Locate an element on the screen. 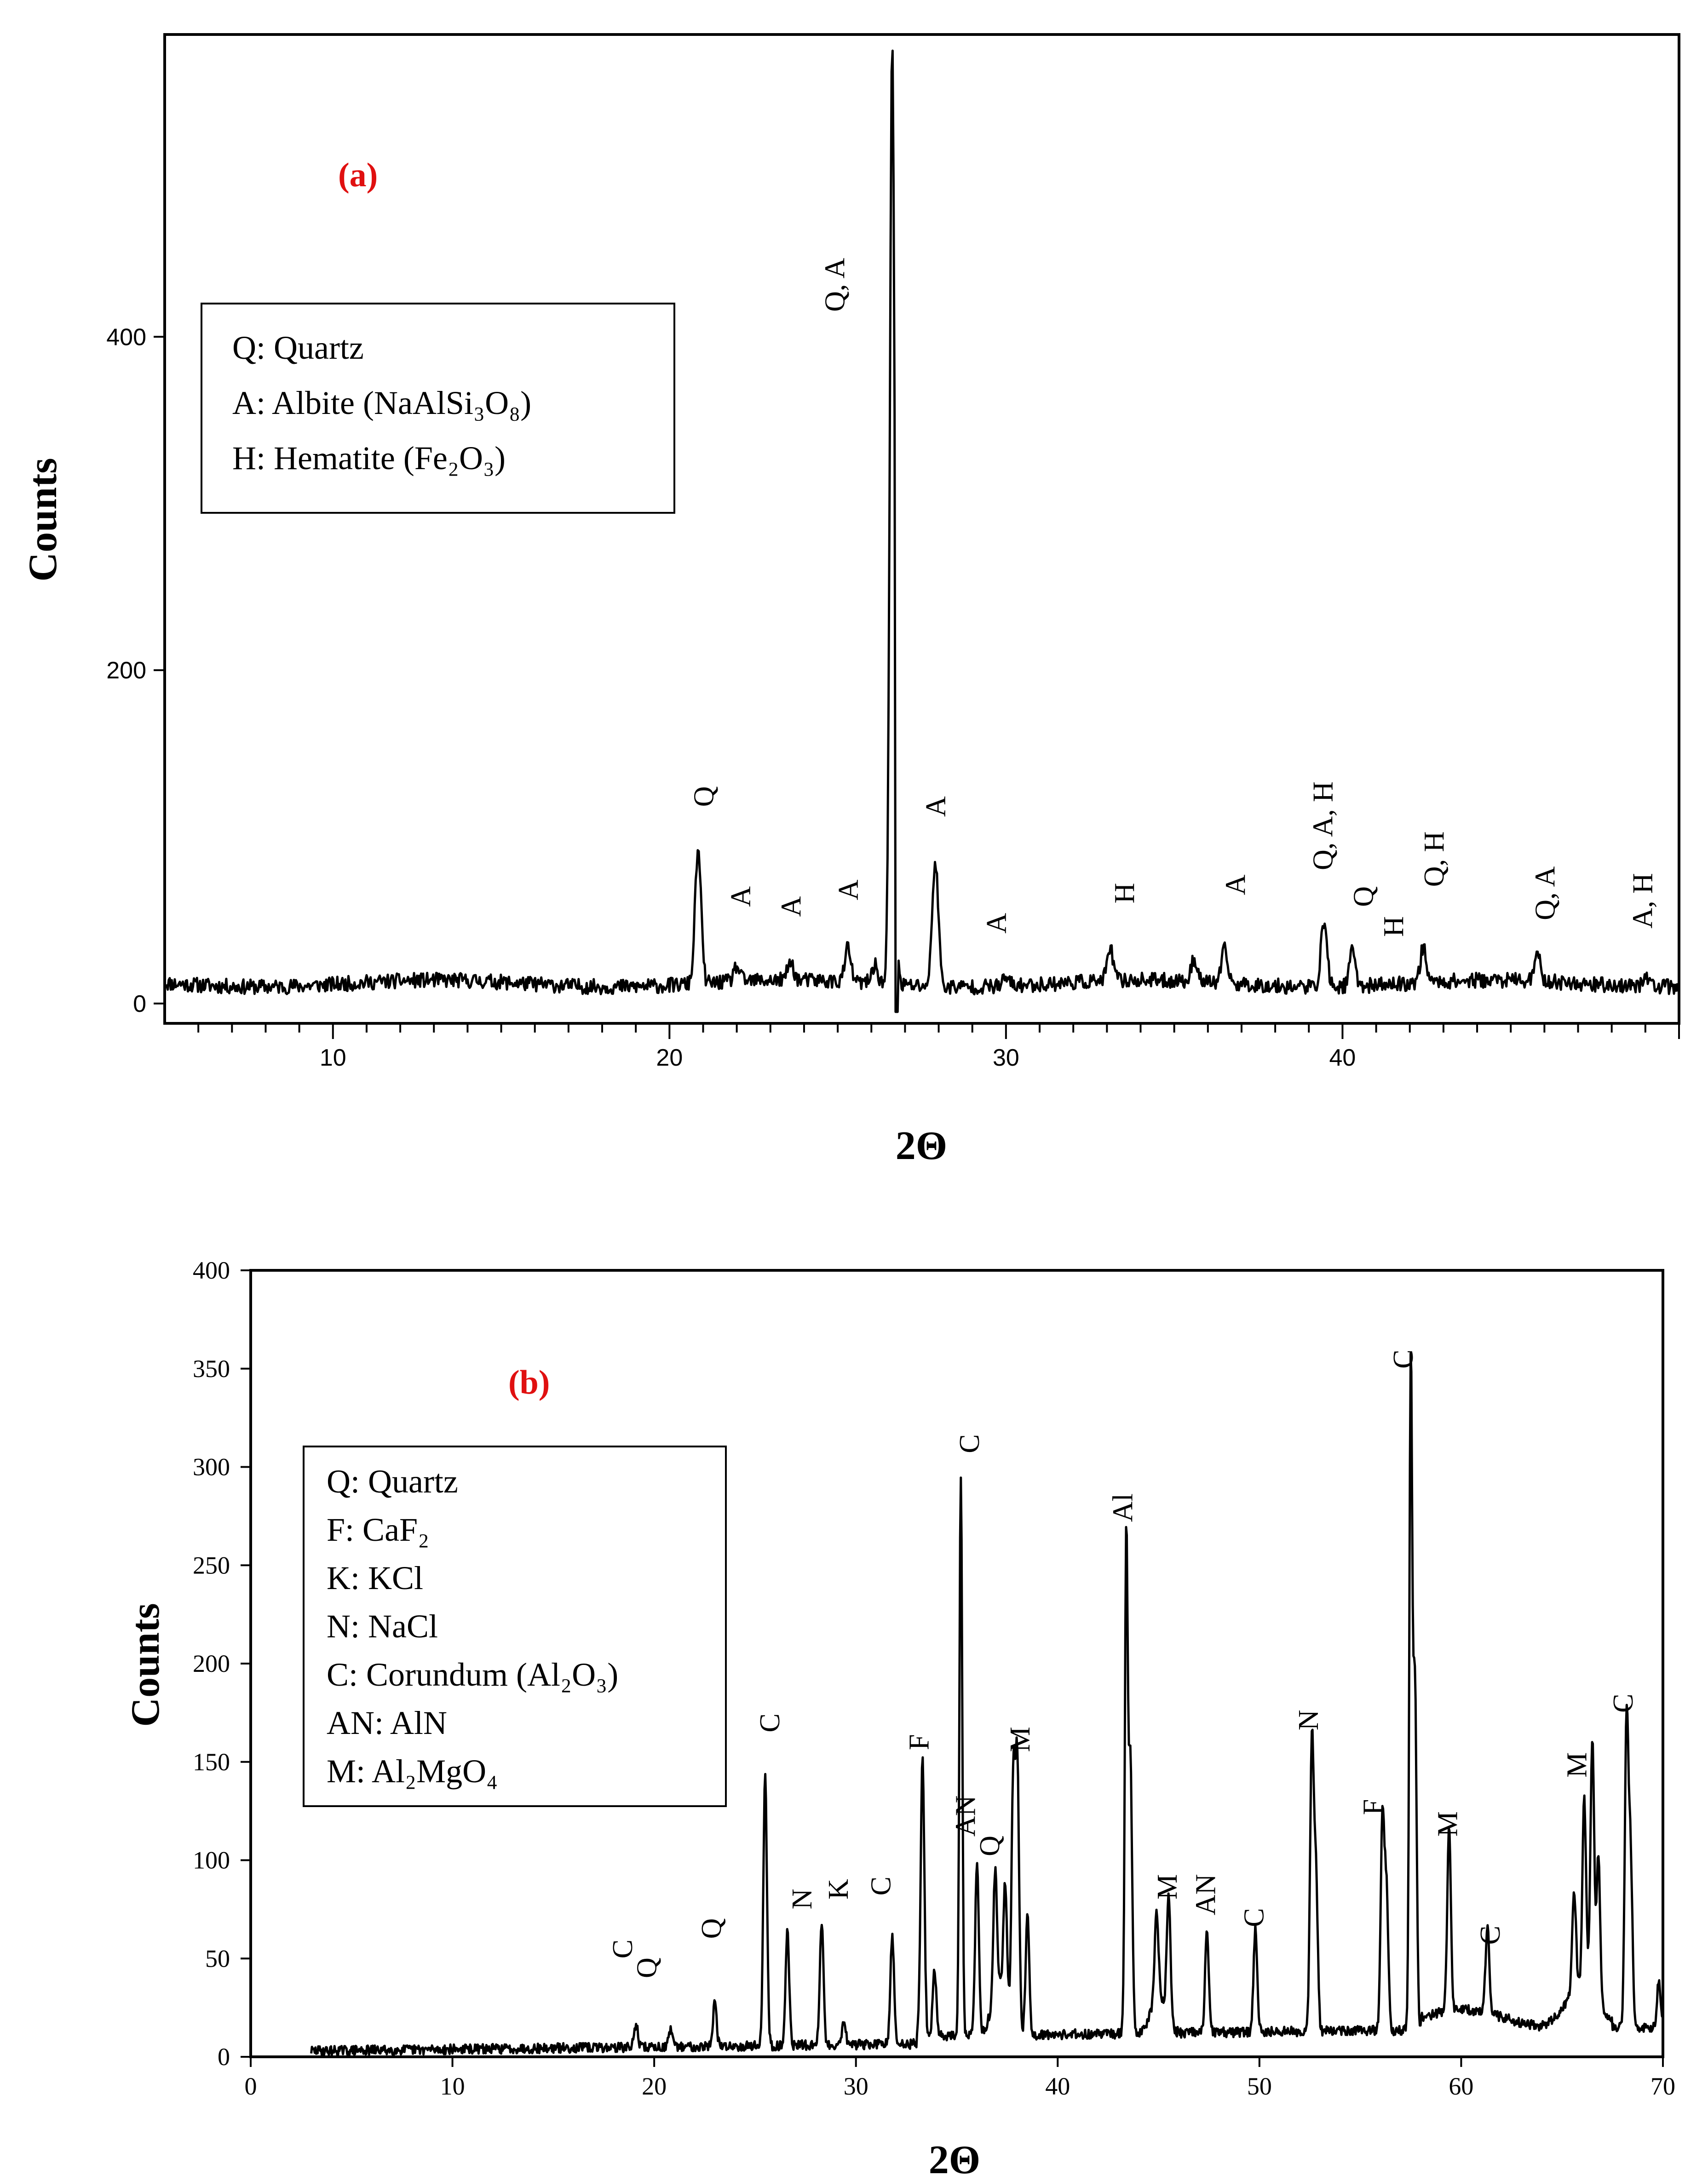 This screenshot has height=2181, width=1708. panel-a-xlabel: 2Θ is located at coordinates (921, 1146).